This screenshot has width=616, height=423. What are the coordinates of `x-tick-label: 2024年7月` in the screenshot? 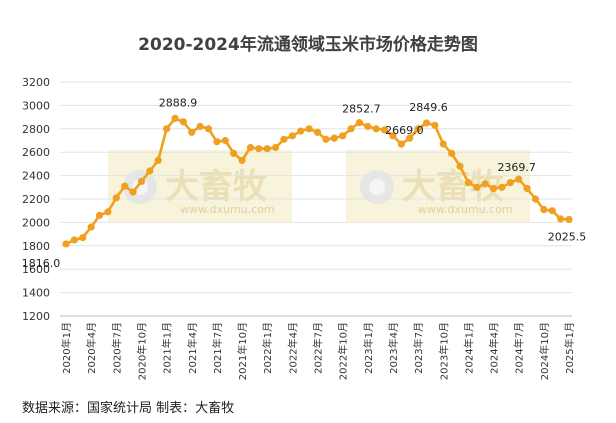 It's located at (519, 348).